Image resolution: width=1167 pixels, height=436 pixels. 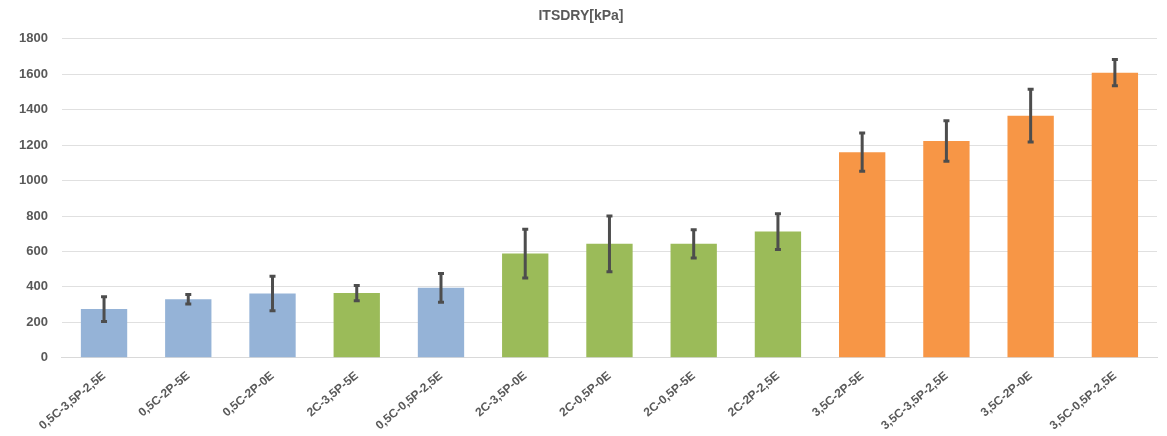 What do you see at coordinates (33, 180) in the screenshot?
I see `y-tick-label: 1000` at bounding box center [33, 180].